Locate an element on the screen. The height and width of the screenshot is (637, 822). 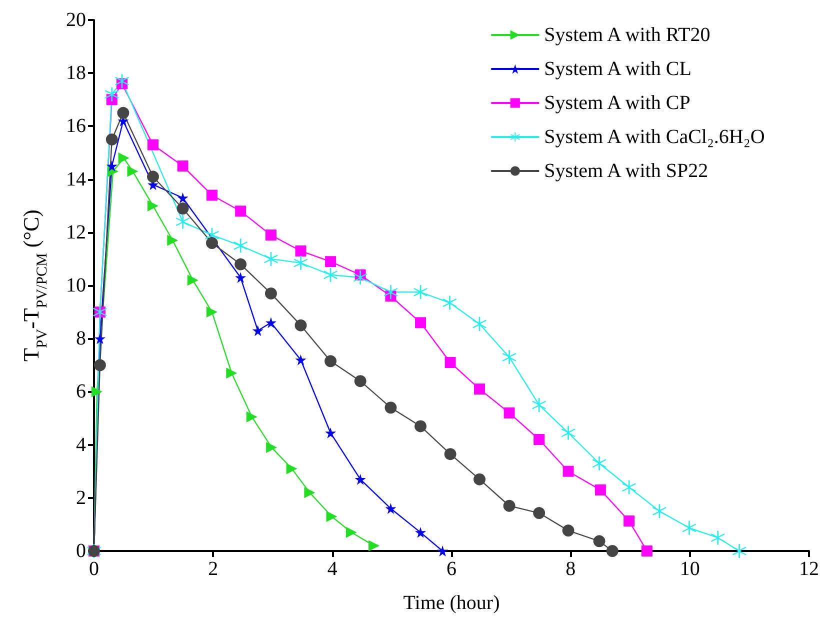
y-tick-label: 18 is located at coordinates (76, 73).